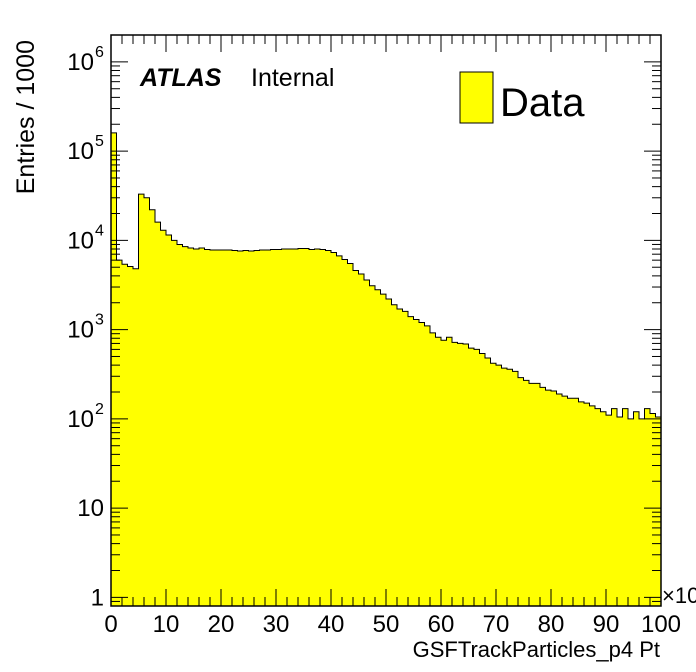 This screenshot has width=696, height=672. Describe the element at coordinates (661, 624) in the screenshot. I see `x-tick-label: 100` at that location.